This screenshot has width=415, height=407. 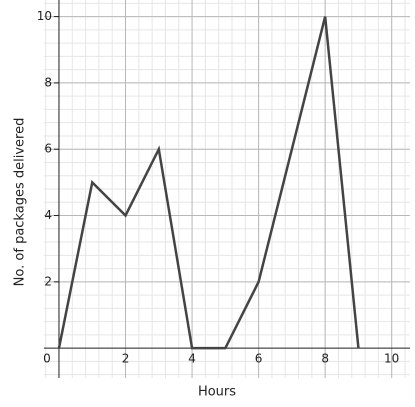 I want to click on y-axis-title: No. of packages delivered, so click(x=20, y=202).